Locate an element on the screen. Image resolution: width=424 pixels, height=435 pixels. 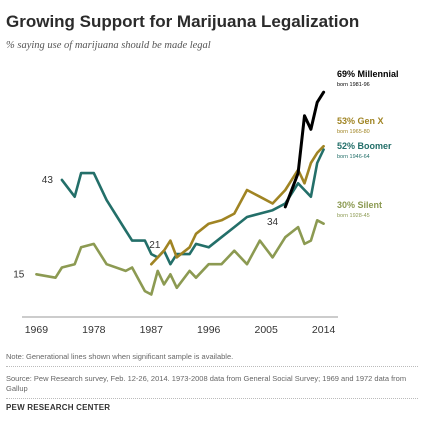
series-label-boomer: 52% Boomer is located at coordinates (364, 146).